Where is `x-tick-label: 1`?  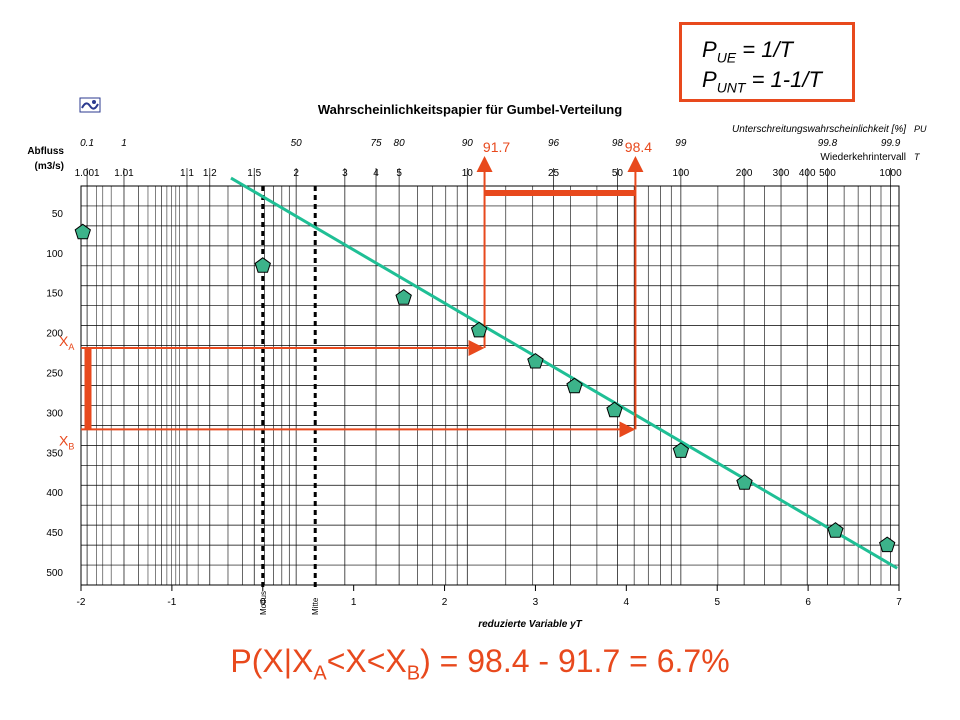
x-tick-label: 1 is located at coordinates (354, 602).